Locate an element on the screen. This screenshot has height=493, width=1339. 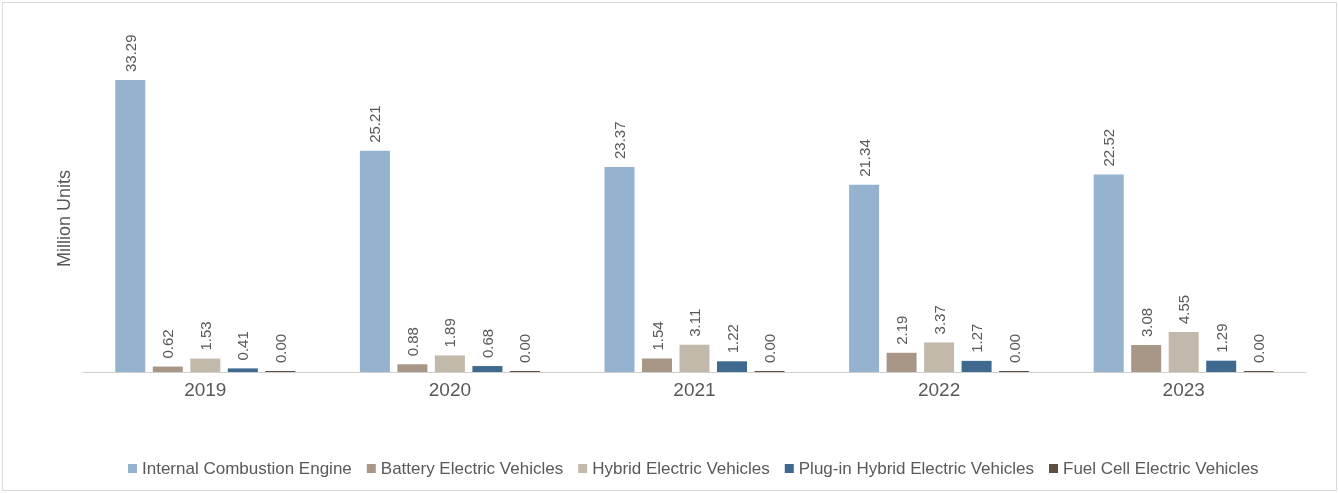
x-tick-label: 2021 is located at coordinates (694, 389).